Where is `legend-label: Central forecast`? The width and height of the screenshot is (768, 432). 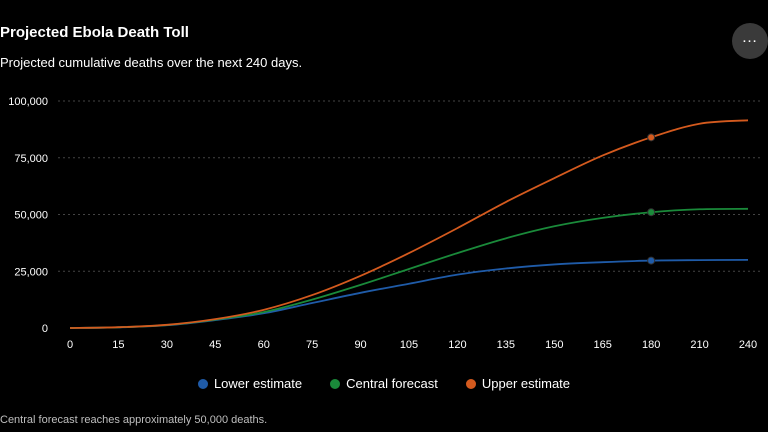
legend-label: Central forecast is located at coordinates (392, 383).